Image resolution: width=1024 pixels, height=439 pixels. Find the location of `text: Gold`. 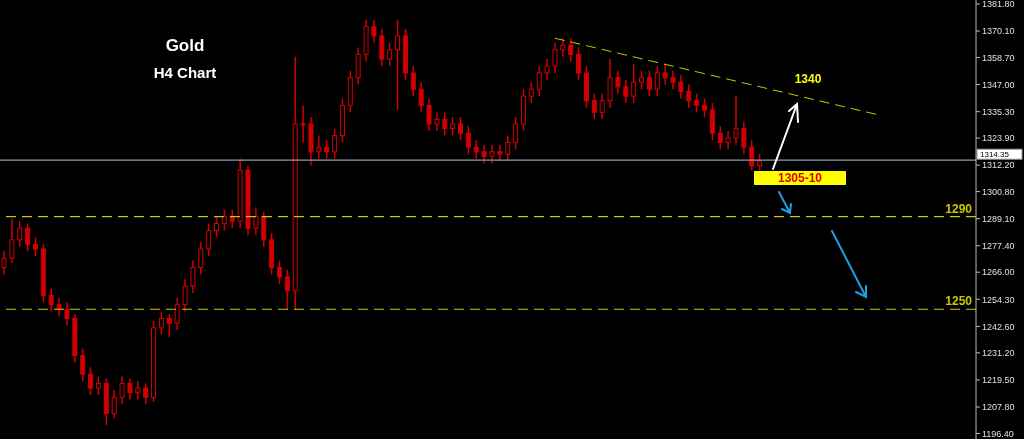

text: Gold is located at coordinates (185, 46).